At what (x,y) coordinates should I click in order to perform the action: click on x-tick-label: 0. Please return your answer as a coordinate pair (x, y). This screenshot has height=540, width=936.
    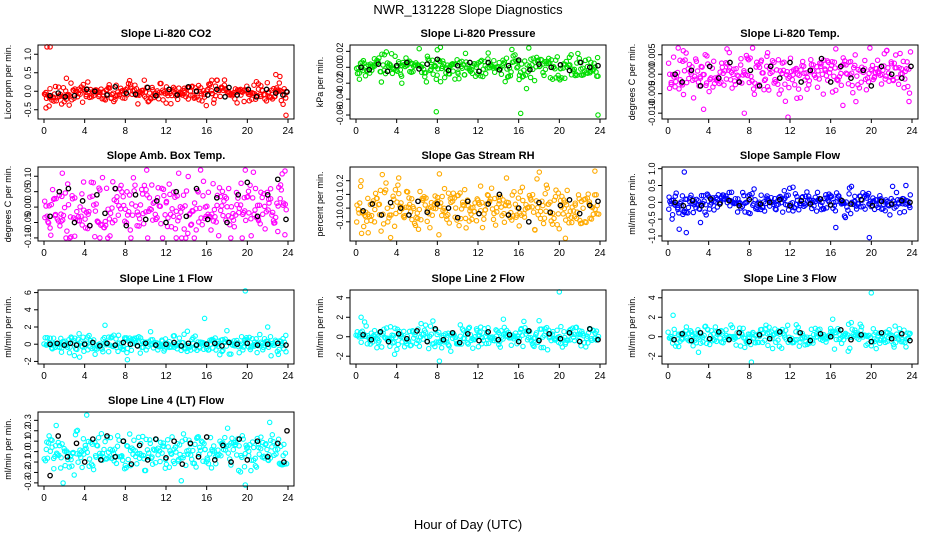
    Looking at the image, I should click on (356, 376).